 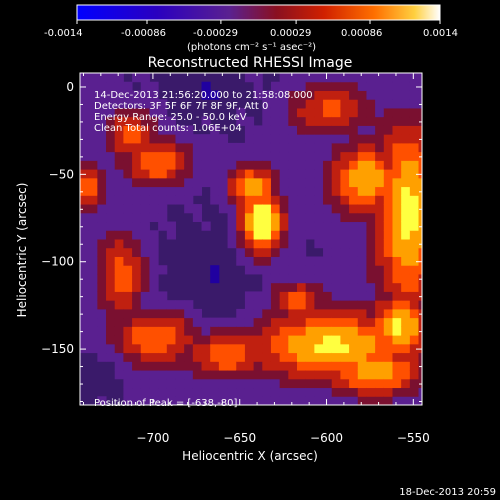 I want to click on colorbar-unit-label: (photons cm⁻² s⁻¹ asec⁻²), so click(x=251, y=47).